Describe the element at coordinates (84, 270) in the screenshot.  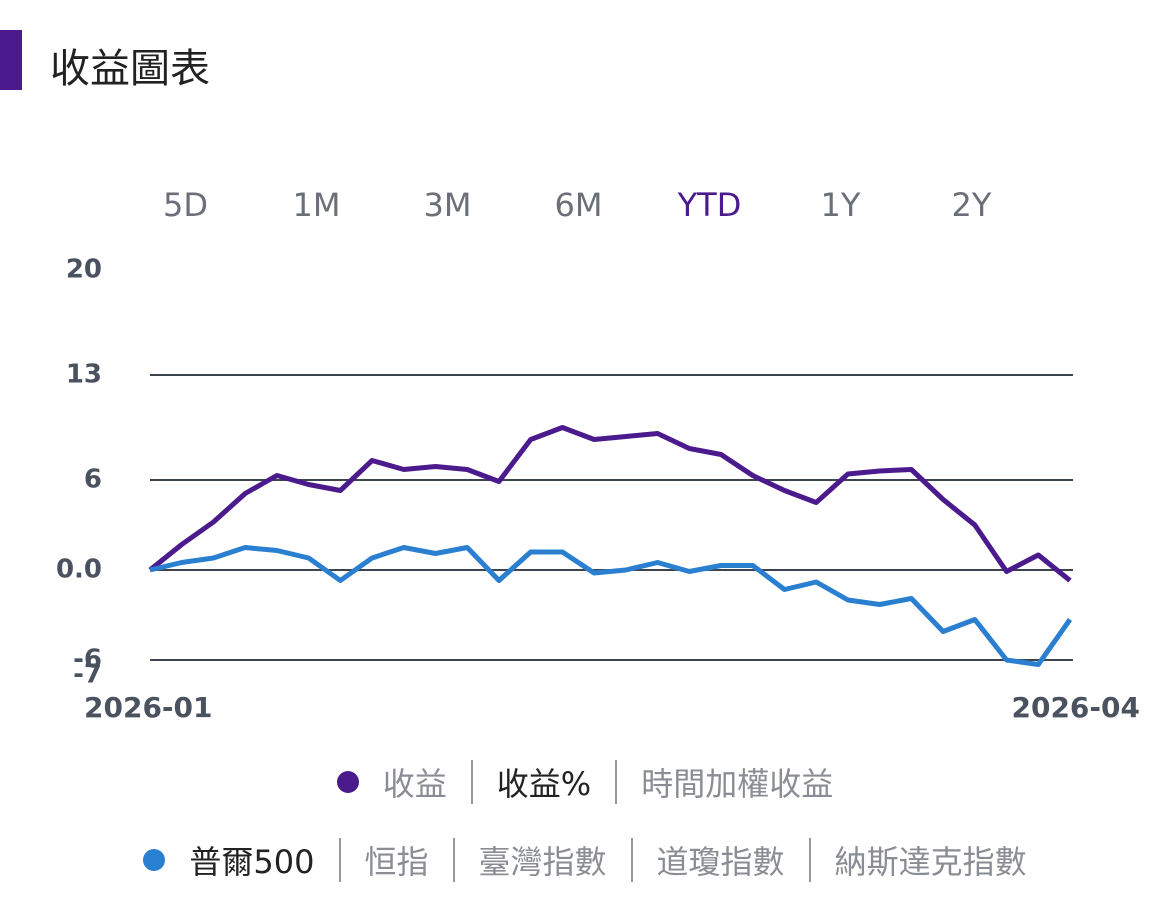
I see `y-tick-label: 20` at that location.